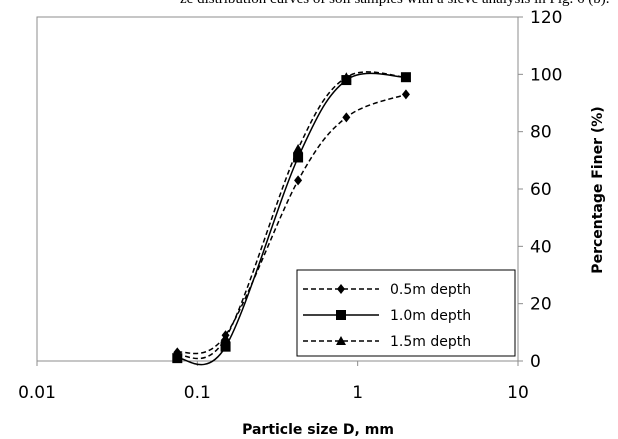  I want to click on x-tick-label: 0.01, so click(37, 393).